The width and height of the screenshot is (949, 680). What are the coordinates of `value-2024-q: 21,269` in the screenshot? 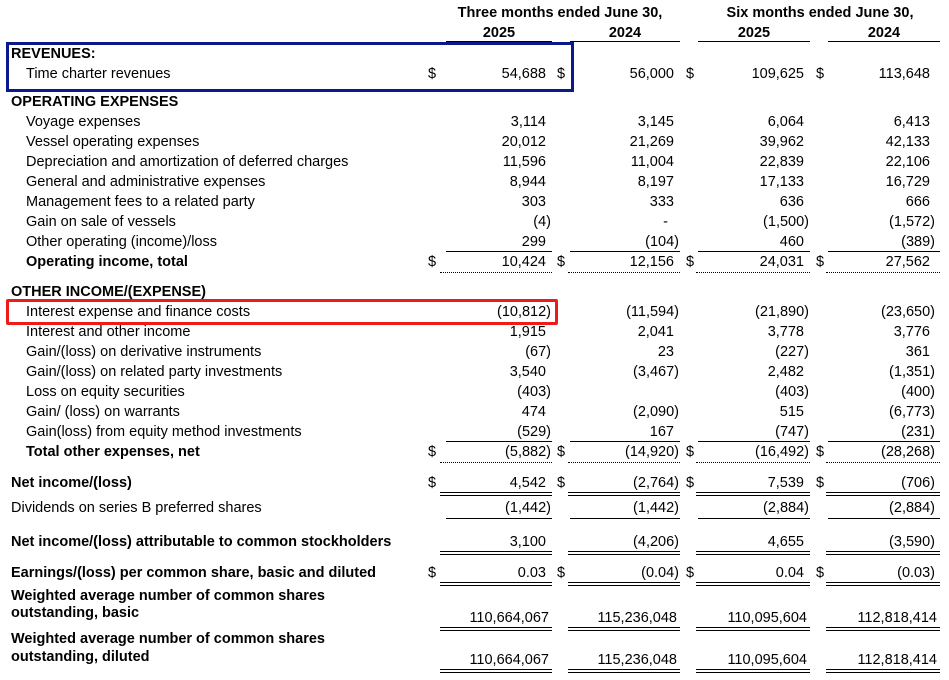 It's located at (651, 142).